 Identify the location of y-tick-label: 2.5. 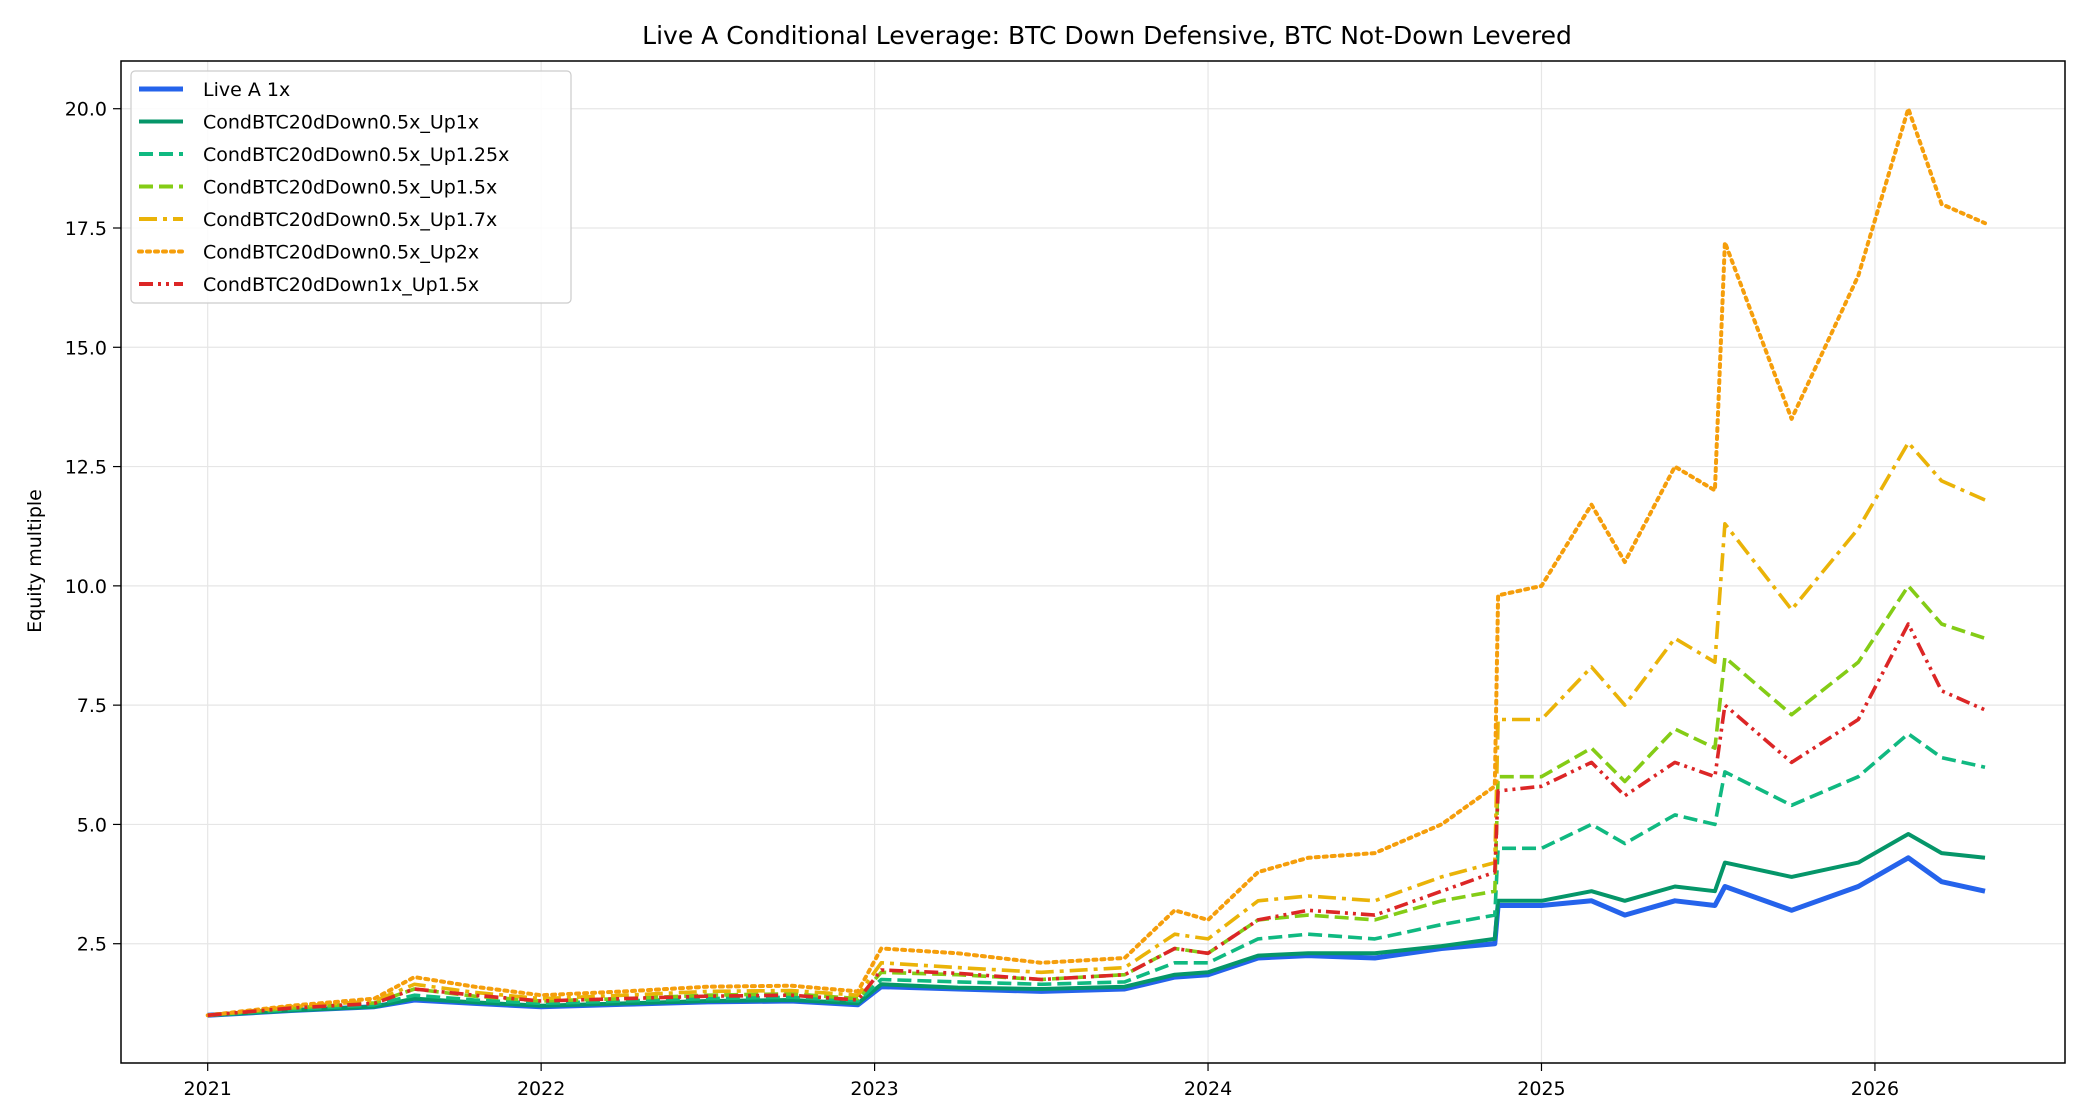
(92, 945).